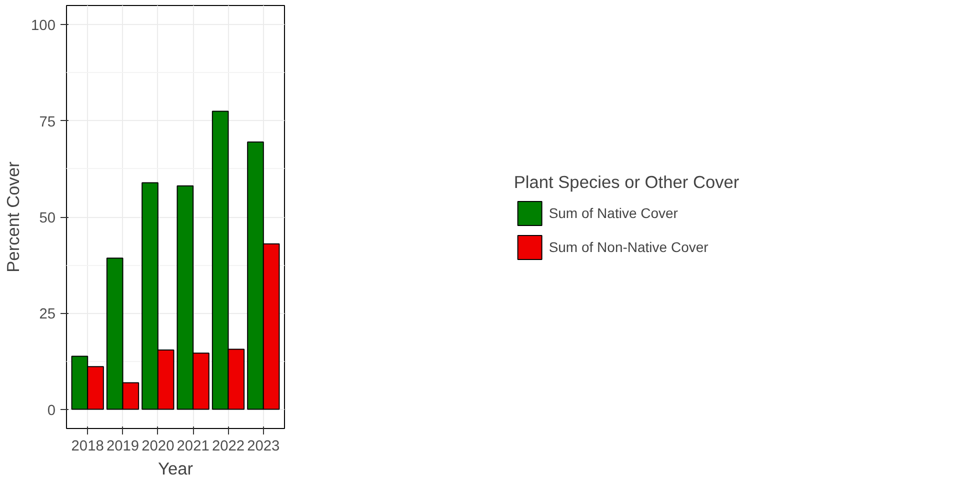 This screenshot has width=969, height=481. Describe the element at coordinates (193, 446) in the screenshot. I see `x-tick-label: 2021` at that location.